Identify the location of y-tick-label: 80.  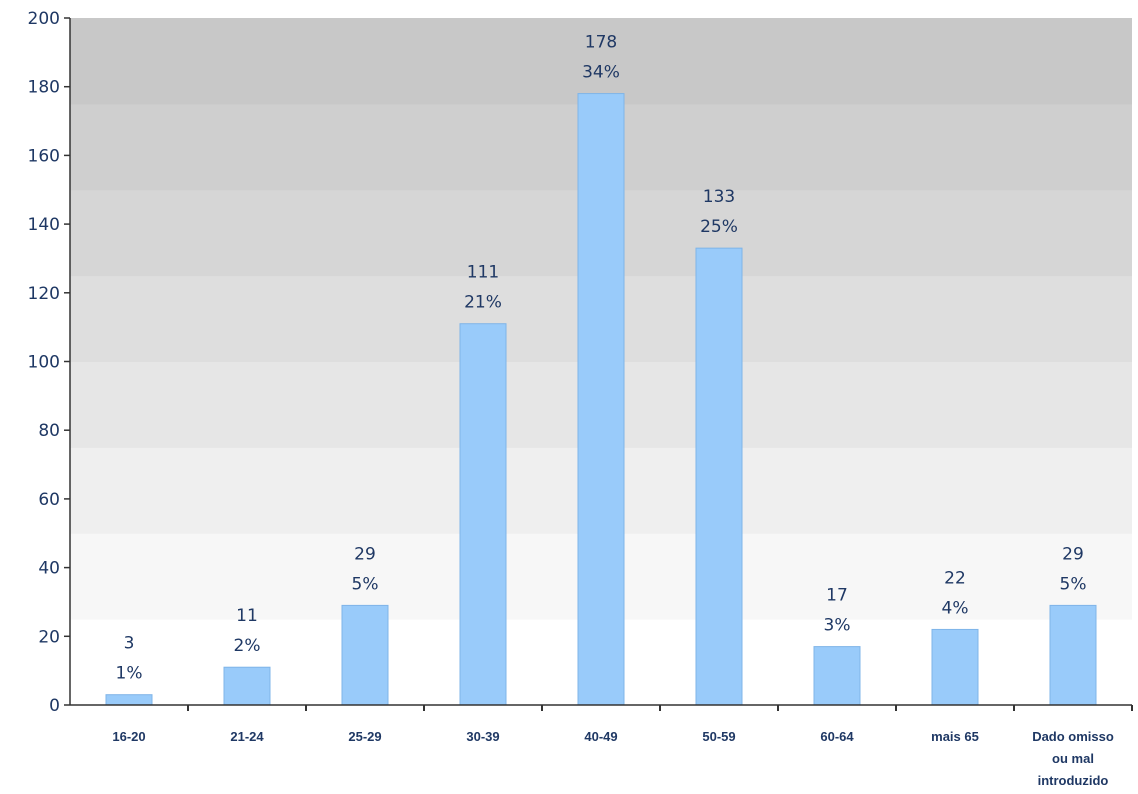
(49, 431).